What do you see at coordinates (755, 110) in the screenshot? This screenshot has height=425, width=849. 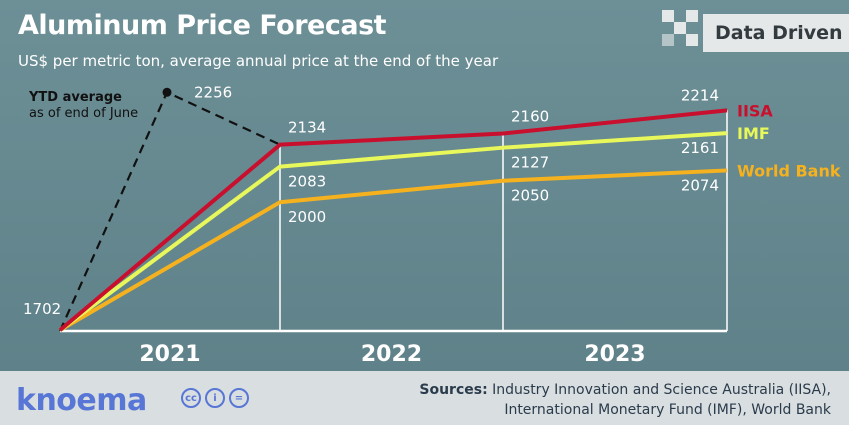 I see `legend-iisa: IISA` at bounding box center [755, 110].